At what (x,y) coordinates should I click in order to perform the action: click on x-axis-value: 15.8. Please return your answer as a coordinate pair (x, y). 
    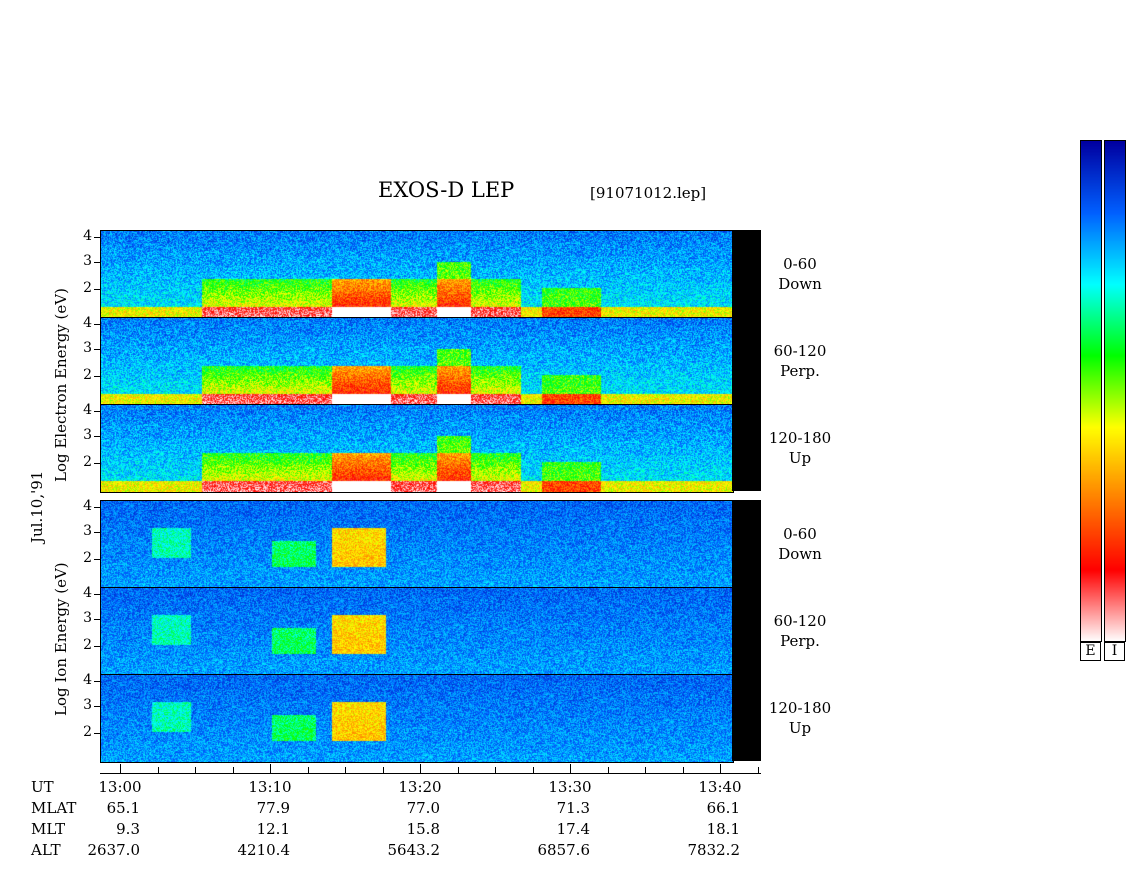
    Looking at the image, I should click on (423, 829).